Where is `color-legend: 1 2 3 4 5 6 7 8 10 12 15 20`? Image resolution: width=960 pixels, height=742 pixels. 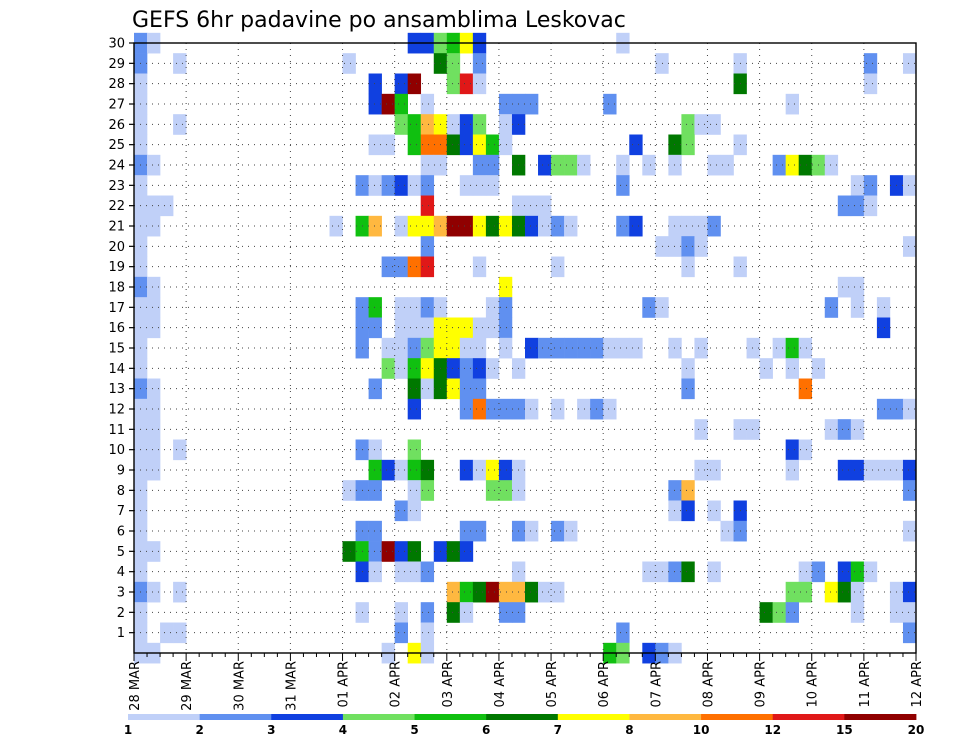
color-legend: 1 2 3 4 5 6 7 8 10 12 15 20 is located at coordinates (524, 725).